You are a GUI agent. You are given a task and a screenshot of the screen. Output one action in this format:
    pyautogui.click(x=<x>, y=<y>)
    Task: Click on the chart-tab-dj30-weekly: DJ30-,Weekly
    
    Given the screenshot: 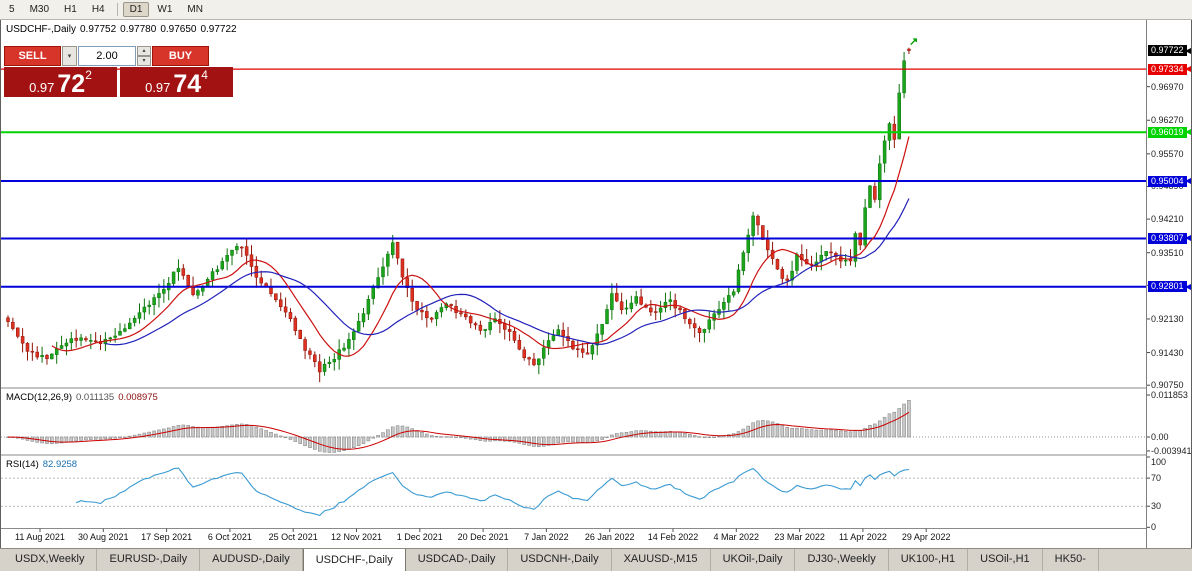 What is the action you would take?
    pyautogui.click(x=842, y=560)
    